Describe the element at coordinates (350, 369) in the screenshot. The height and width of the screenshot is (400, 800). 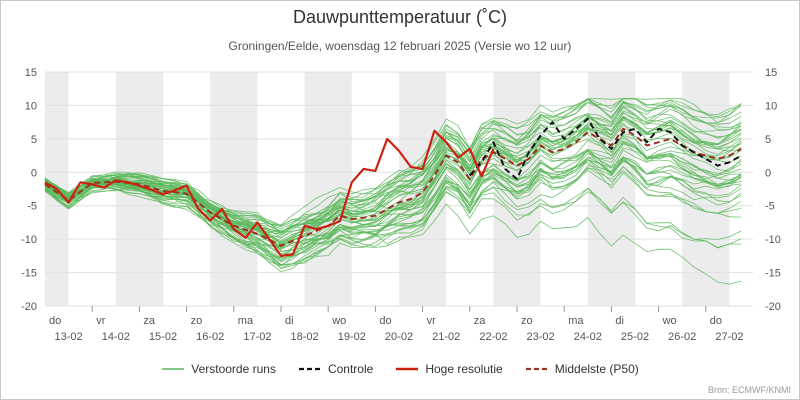
I see `legend-label-control: Controle` at that location.